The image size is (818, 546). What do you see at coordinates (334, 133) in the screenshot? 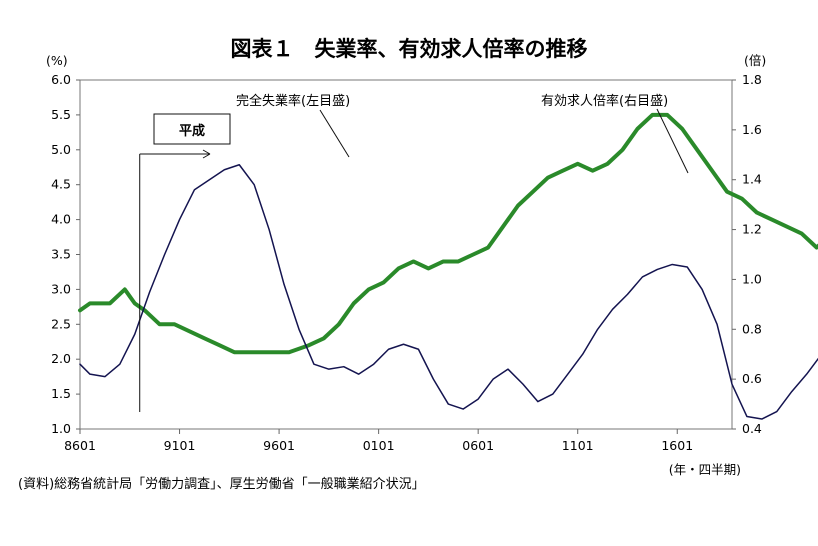
I see `unemployment-annotation-leader` at bounding box center [334, 133].